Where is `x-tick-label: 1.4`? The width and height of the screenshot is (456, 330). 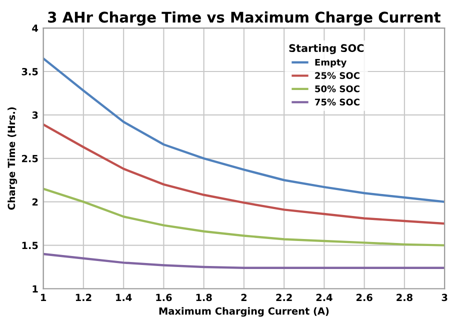 x-tick-label: 1.4 is located at coordinates (124, 297).